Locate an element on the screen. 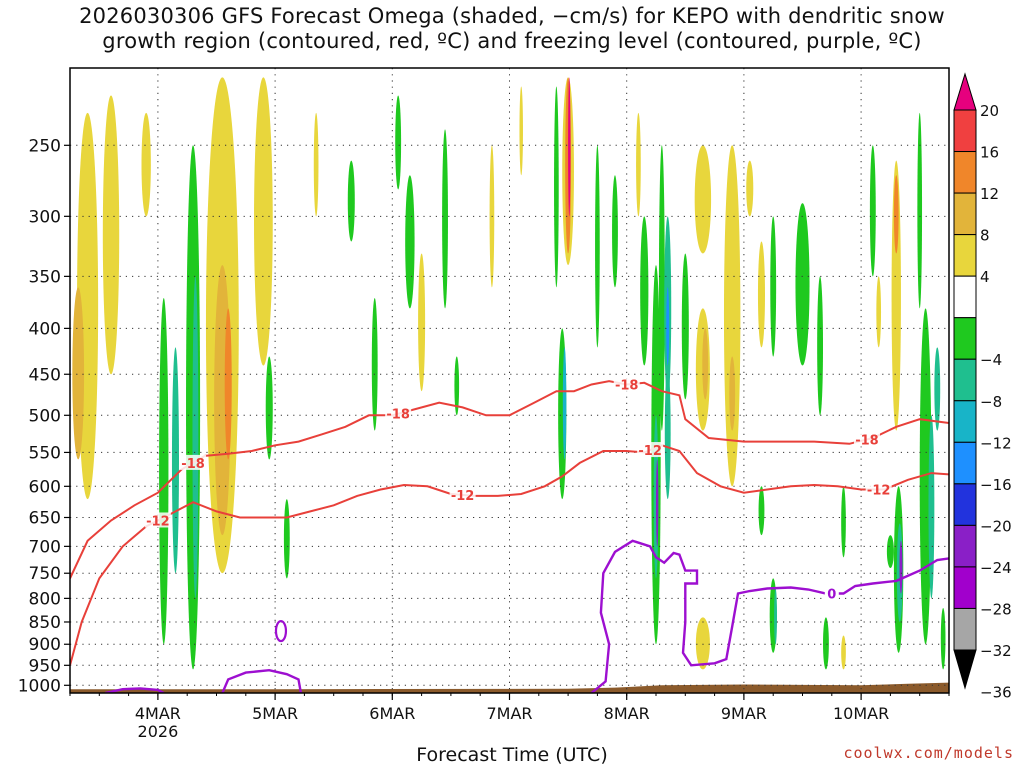 The image size is (1024, 768). colorbar-label-10: −24 is located at coordinates (996, 568).